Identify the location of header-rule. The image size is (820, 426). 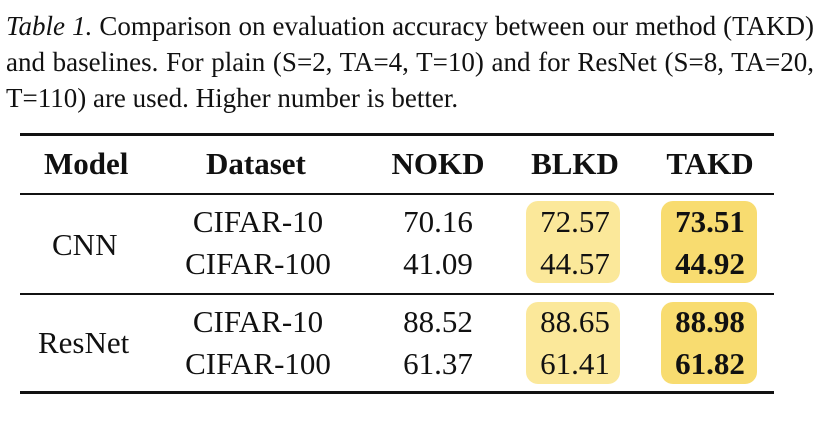
(397, 194).